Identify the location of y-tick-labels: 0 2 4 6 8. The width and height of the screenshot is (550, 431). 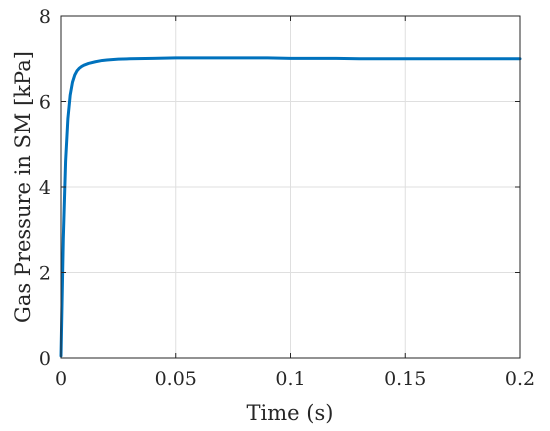
(45, 188).